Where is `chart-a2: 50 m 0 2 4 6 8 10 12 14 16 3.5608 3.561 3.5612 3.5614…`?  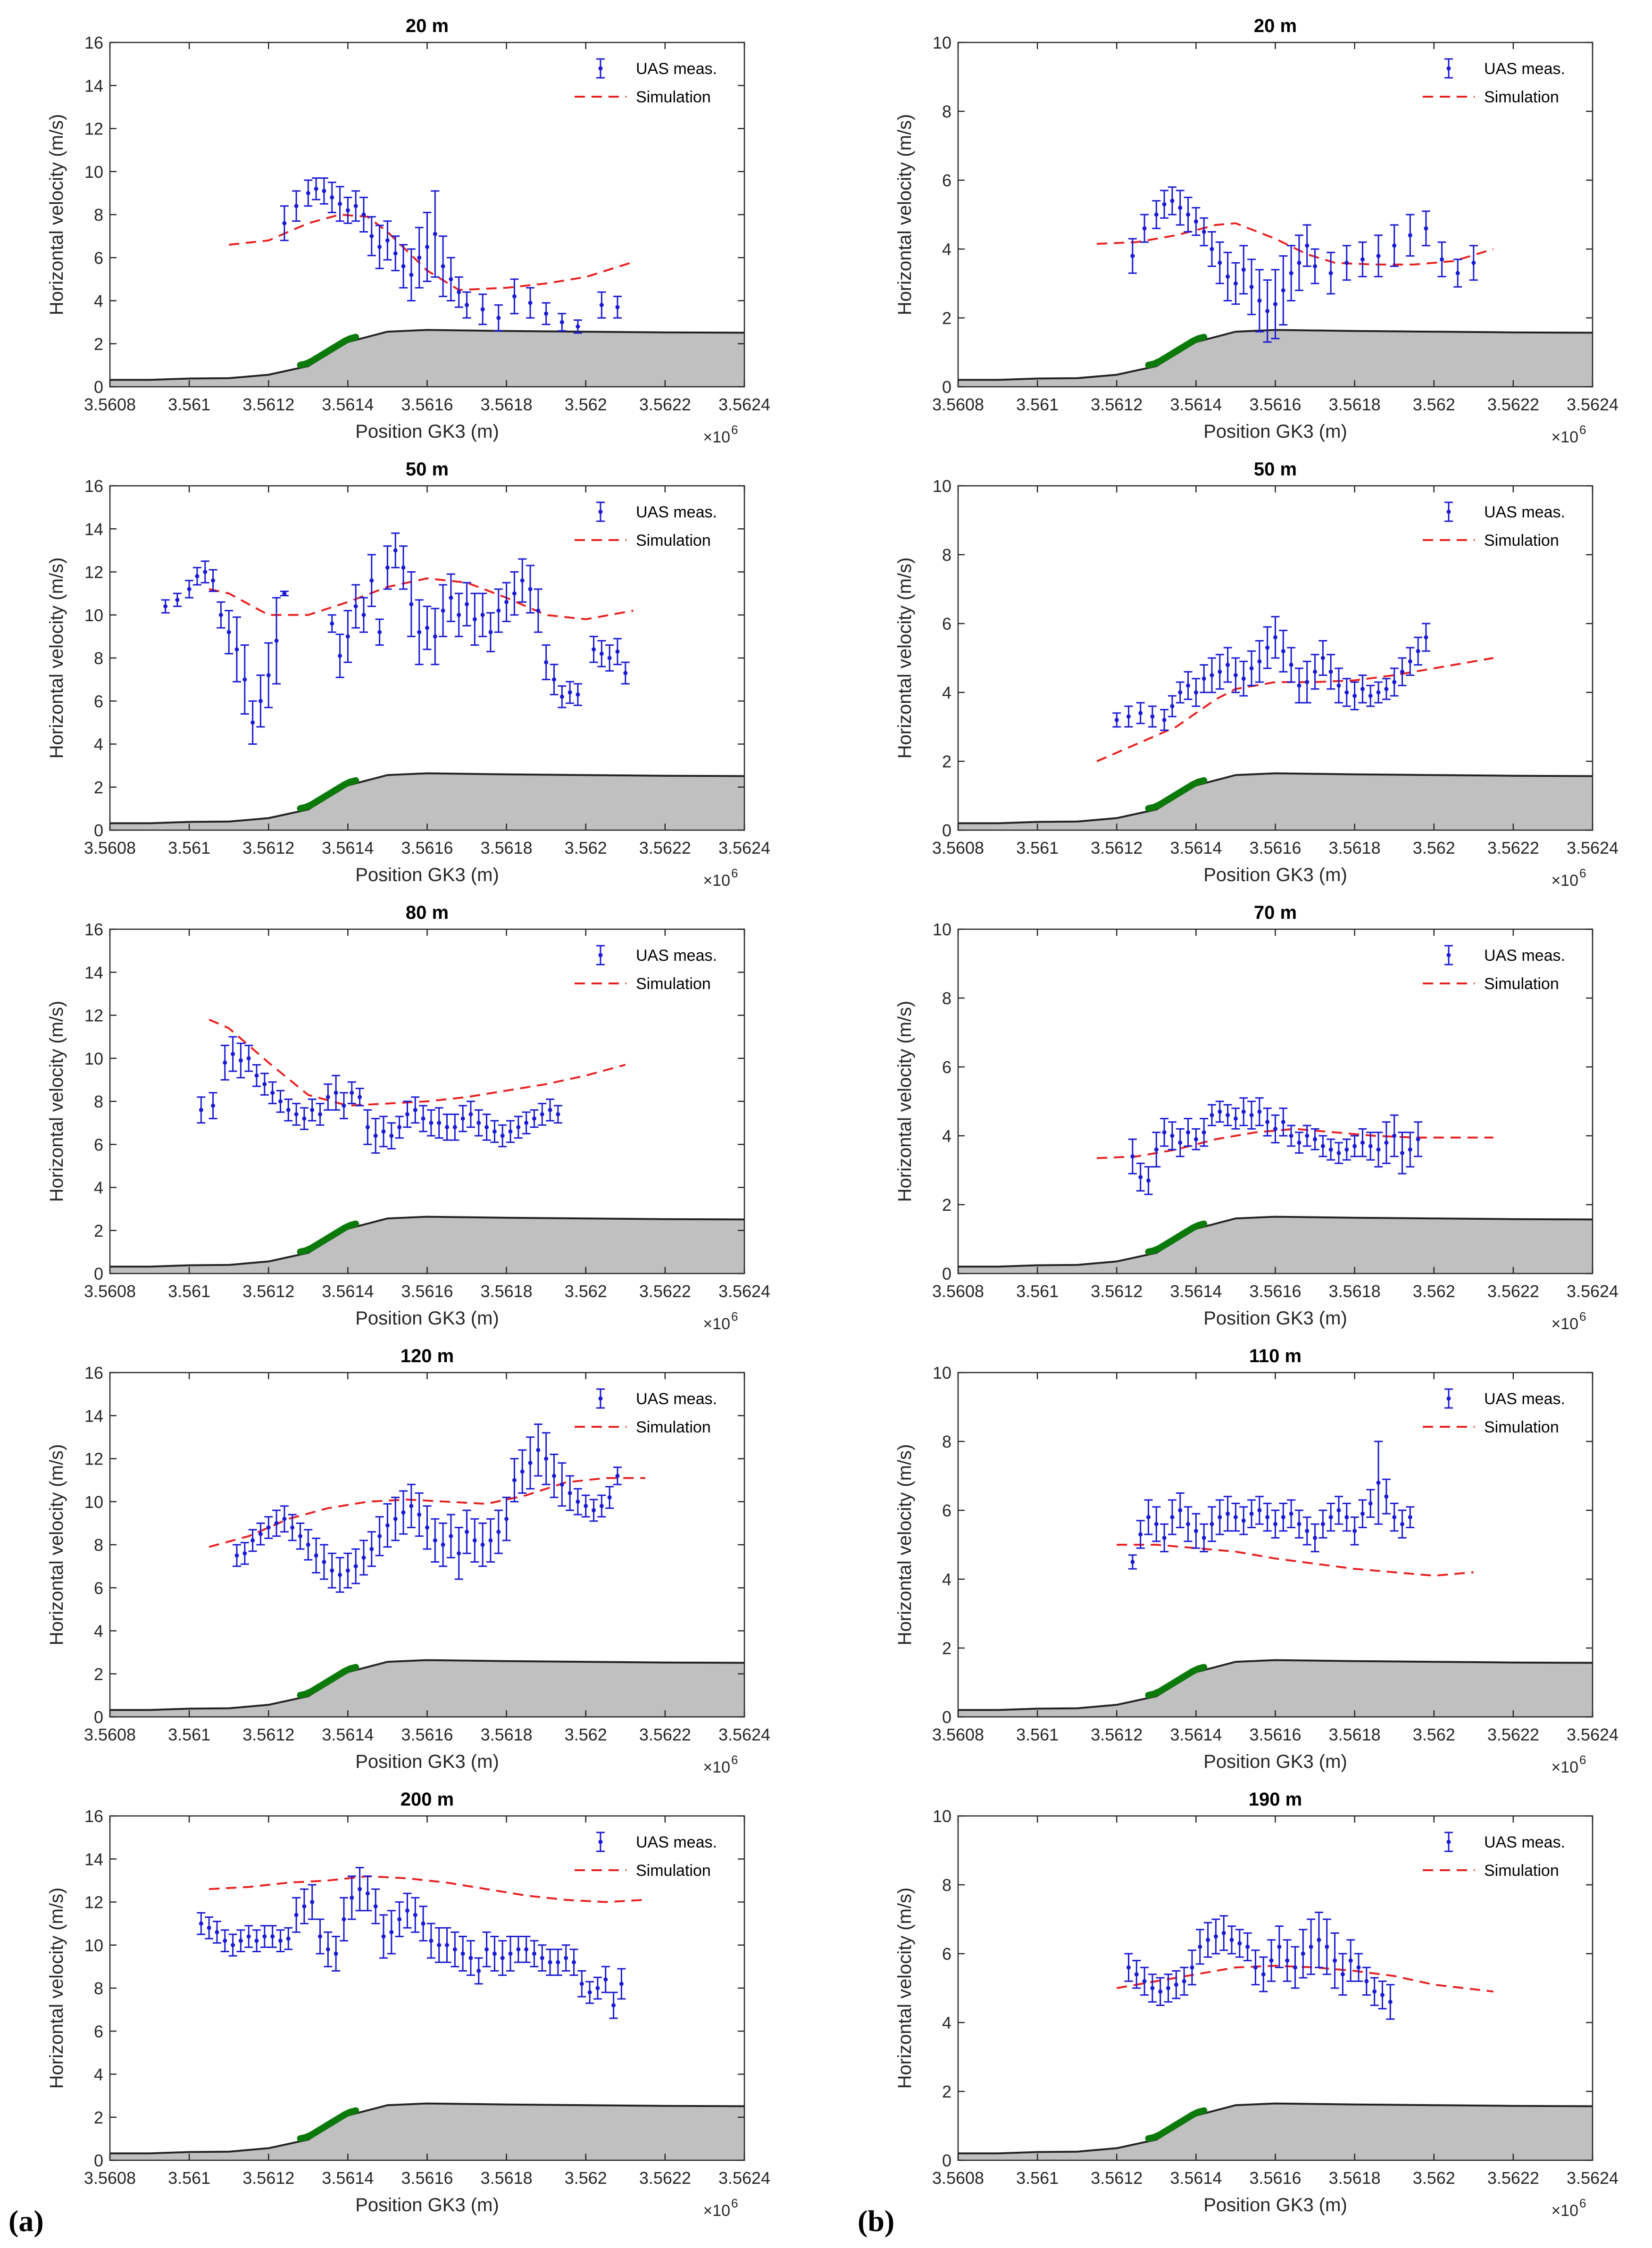
chart-a2: 50 m 0 2 4 6 8 10 12 14 16 3.5608 3.561 3.5612 3.5614… is located at coordinates (408, 674).